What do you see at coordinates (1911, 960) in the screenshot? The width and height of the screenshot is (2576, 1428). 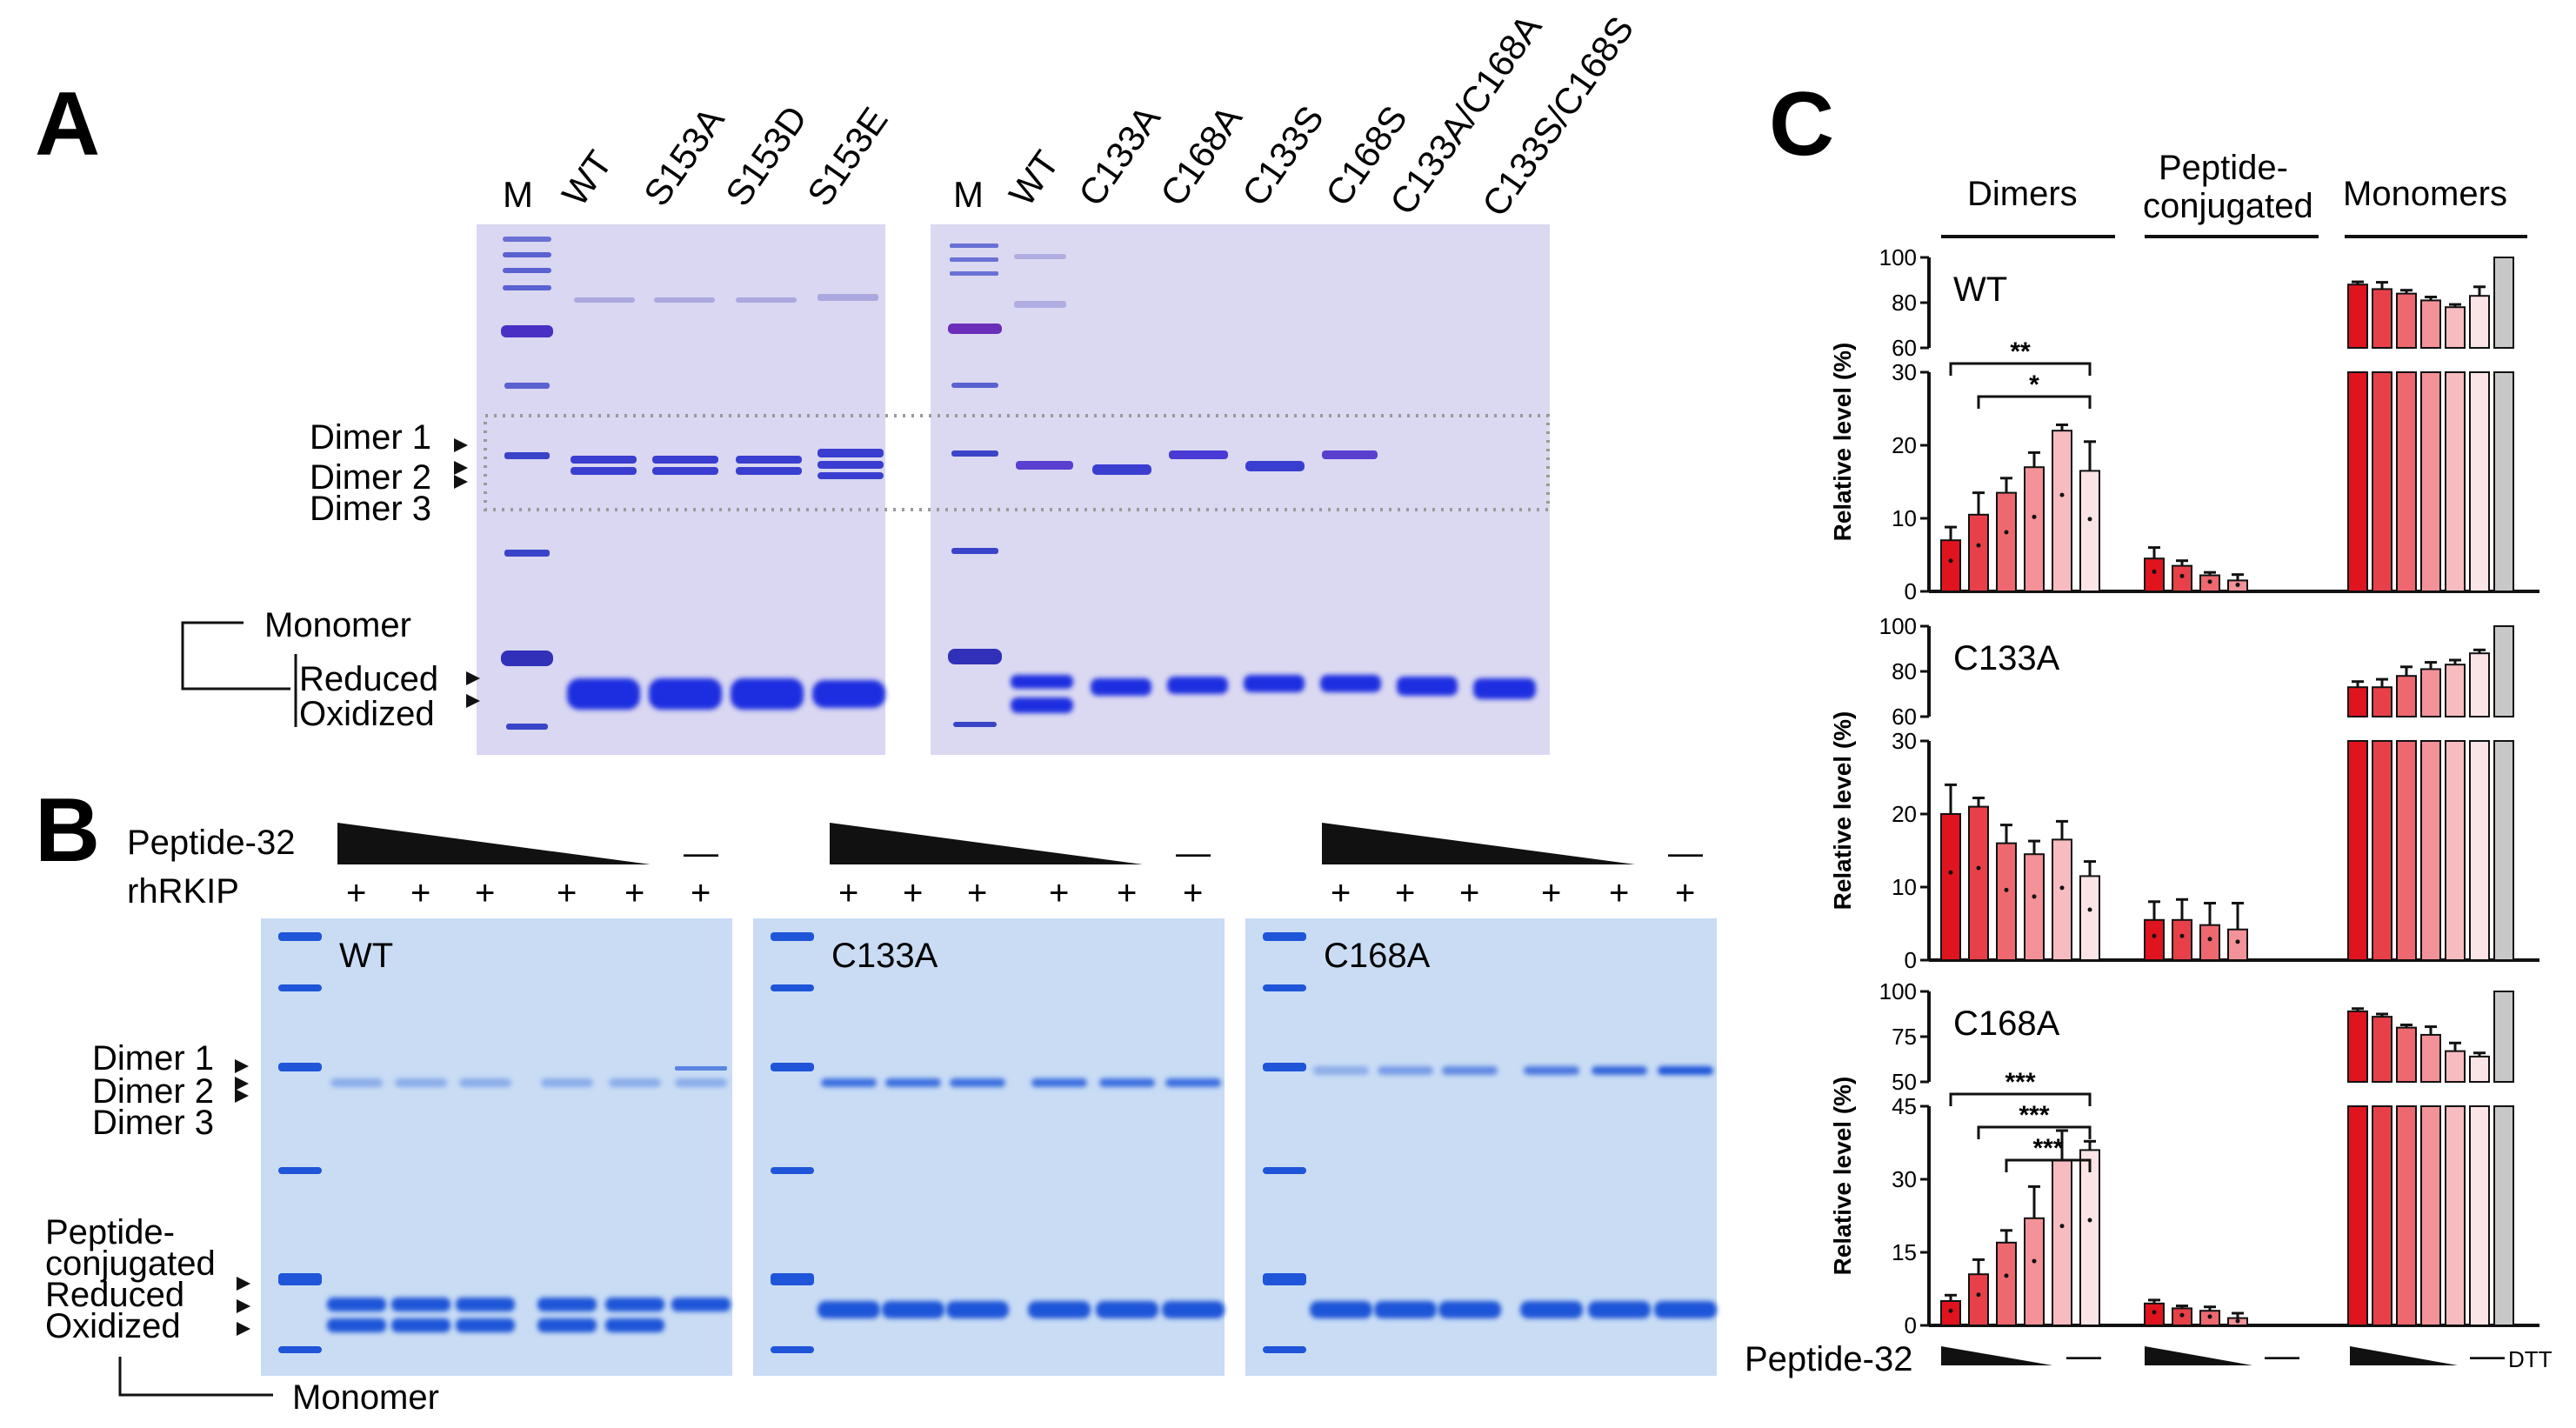 I see `c-tick-label: 0` at bounding box center [1911, 960].